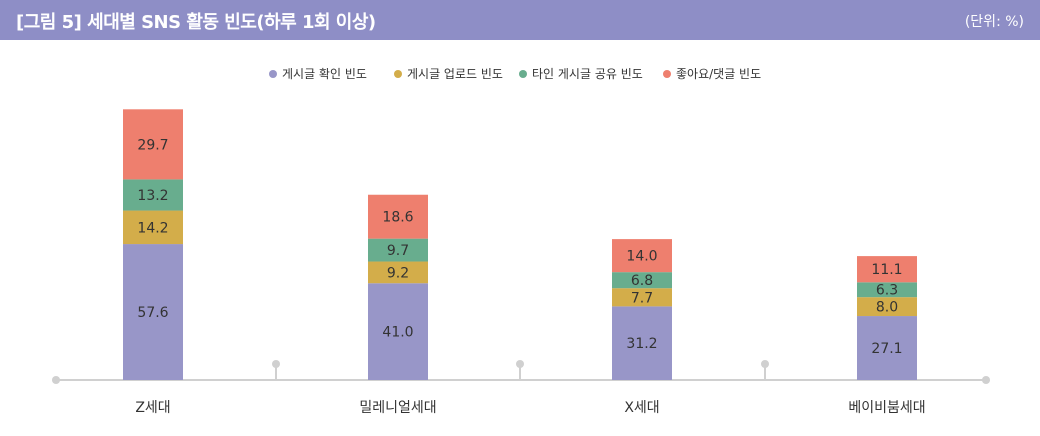 The height and width of the screenshot is (436, 1040). I want to click on legend-item: 게시글 확인 빈도, so click(318, 74).